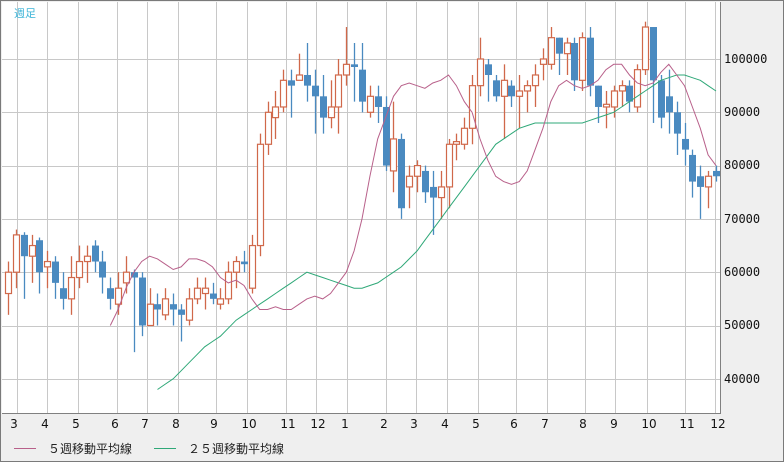  I want to click on y-tick-label: 100000, so click(746, 59).